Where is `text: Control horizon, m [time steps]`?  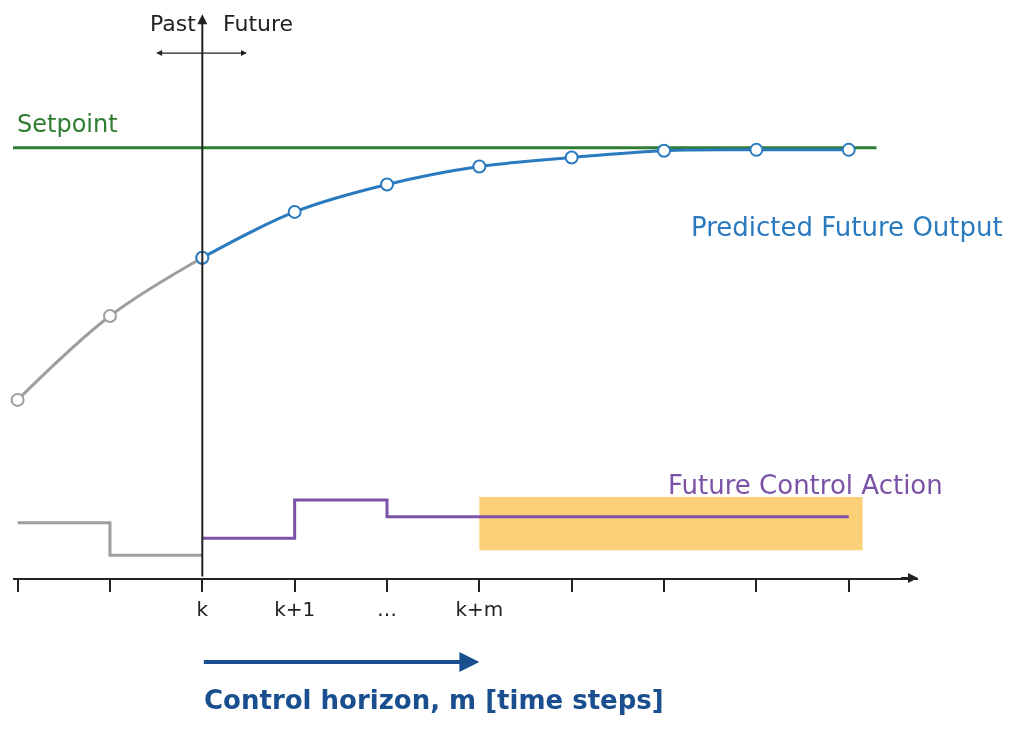
text: Control horizon, m [time steps] is located at coordinates (434, 700).